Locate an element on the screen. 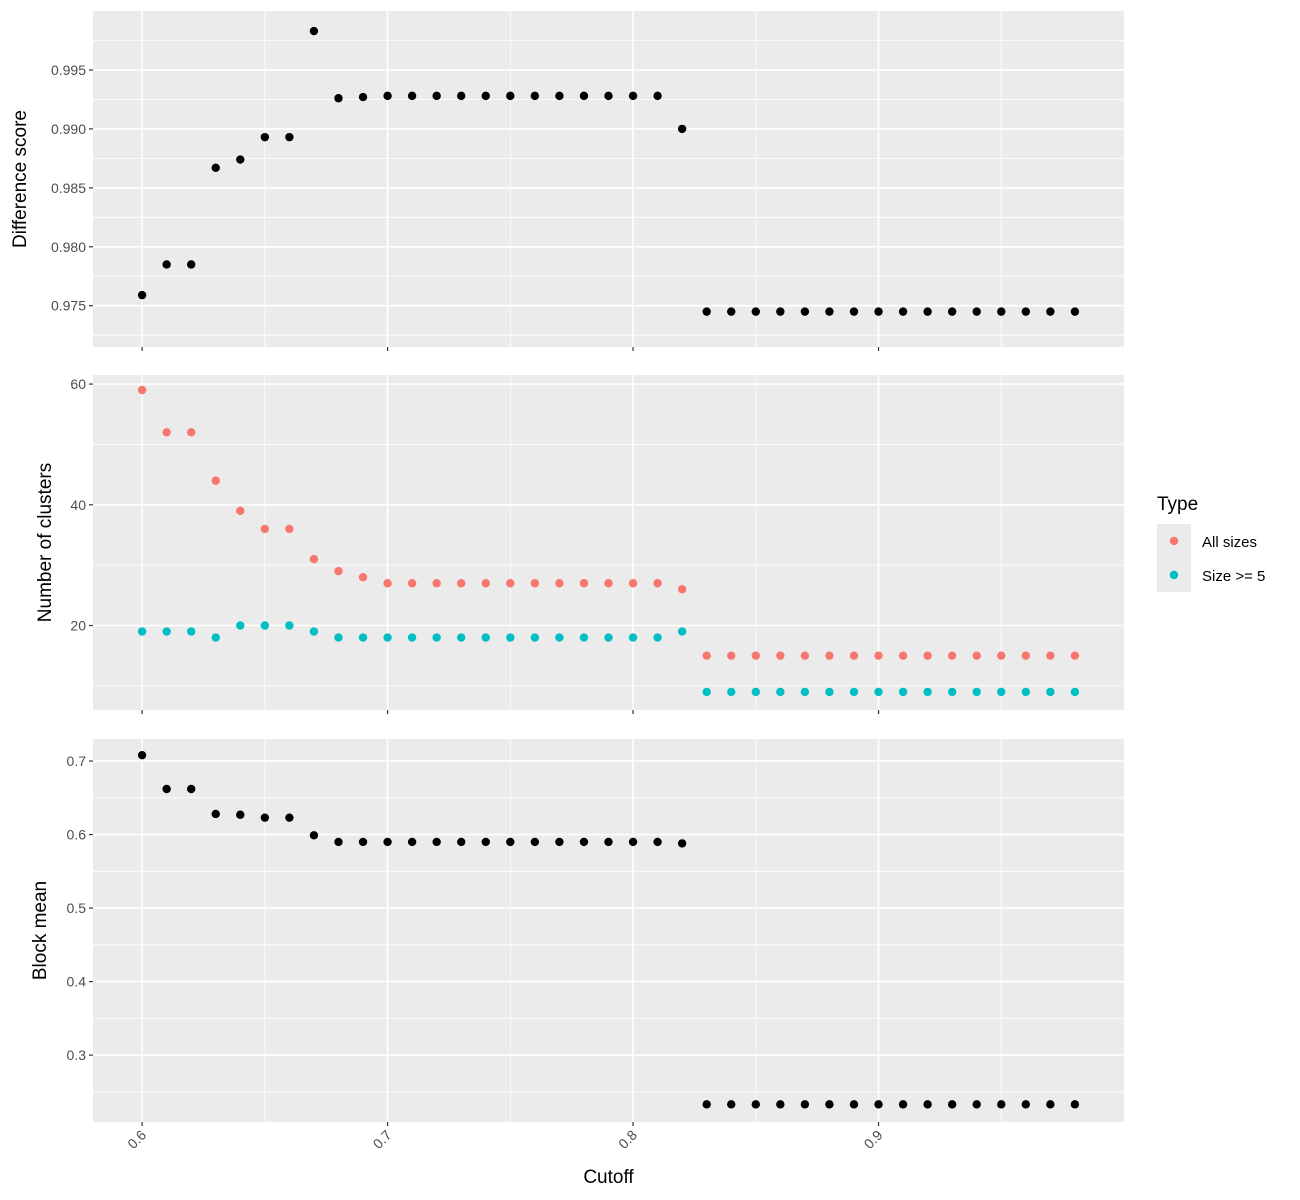  y-tick-label: 0.990 is located at coordinates (68, 129).